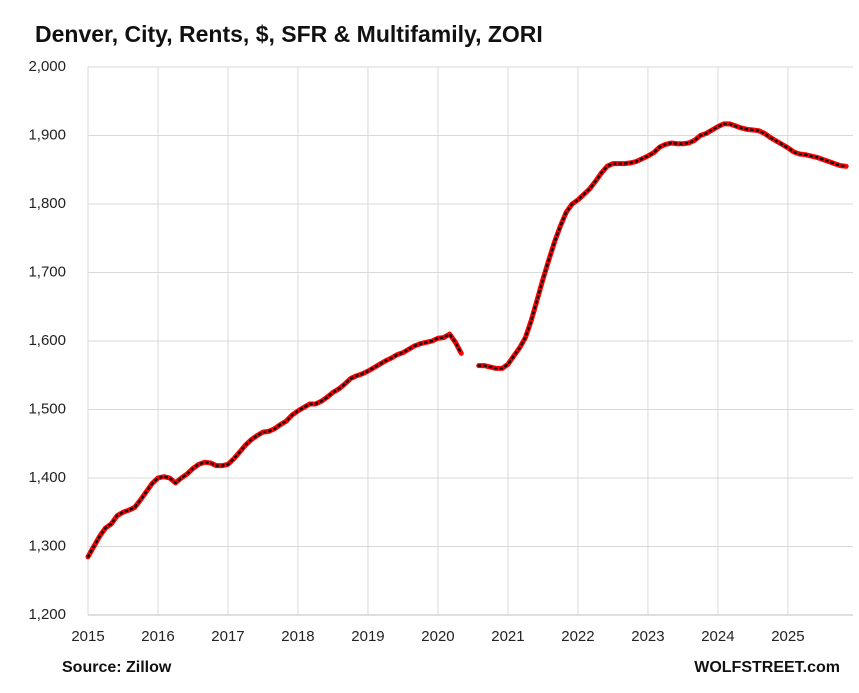 This screenshot has width=859, height=693. Describe the element at coordinates (117, 667) in the screenshot. I see `source: Source: Zillow` at that location.